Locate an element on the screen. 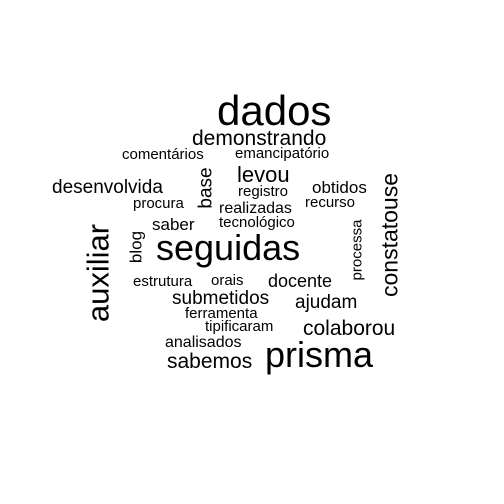 The height and width of the screenshot is (504, 504). word-comentarios: comentários is located at coordinates (163, 154).